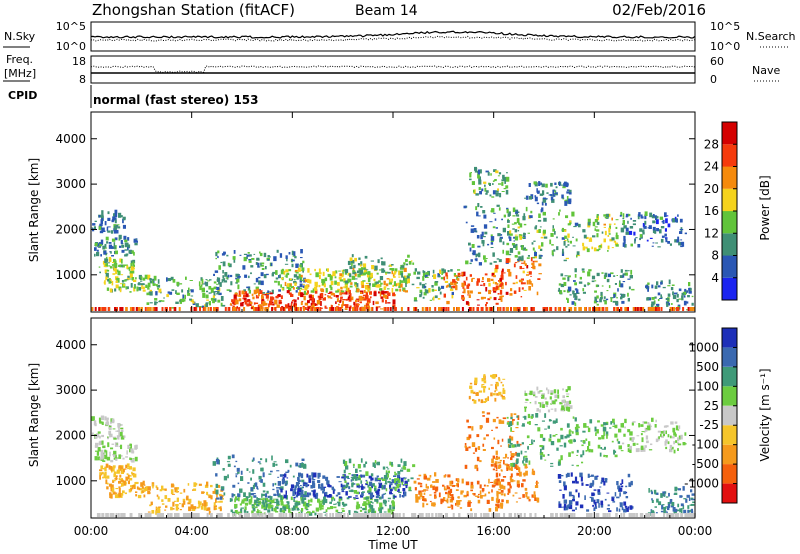  What do you see at coordinates (707, 386) in the screenshot?
I see `velocity-colorbar-tick-label: 100` at bounding box center [707, 386].